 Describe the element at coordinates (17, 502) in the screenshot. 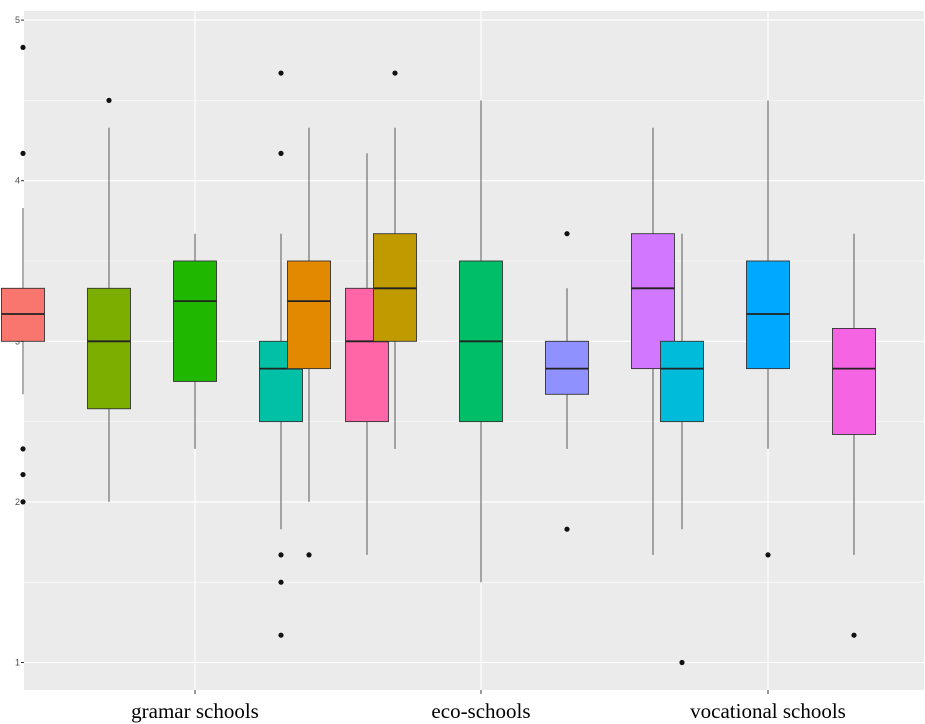

I see `y-tick-label: 2` at that location.